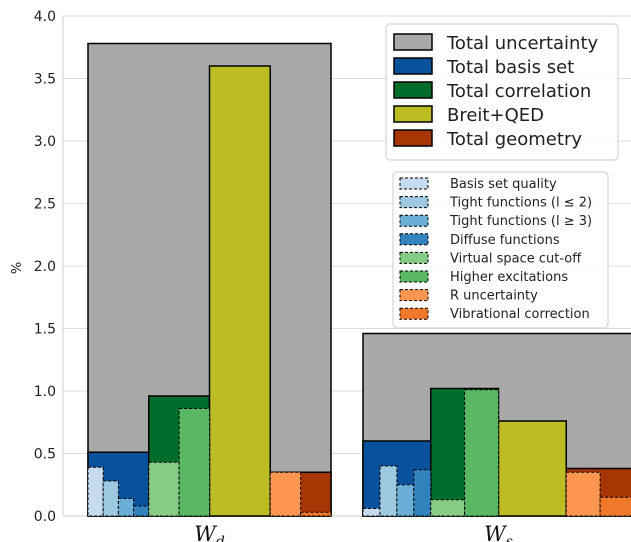 The height and width of the screenshot is (542, 631). What do you see at coordinates (45, 80) in the screenshot?
I see `y-tick-label: 3.5` at bounding box center [45, 80].